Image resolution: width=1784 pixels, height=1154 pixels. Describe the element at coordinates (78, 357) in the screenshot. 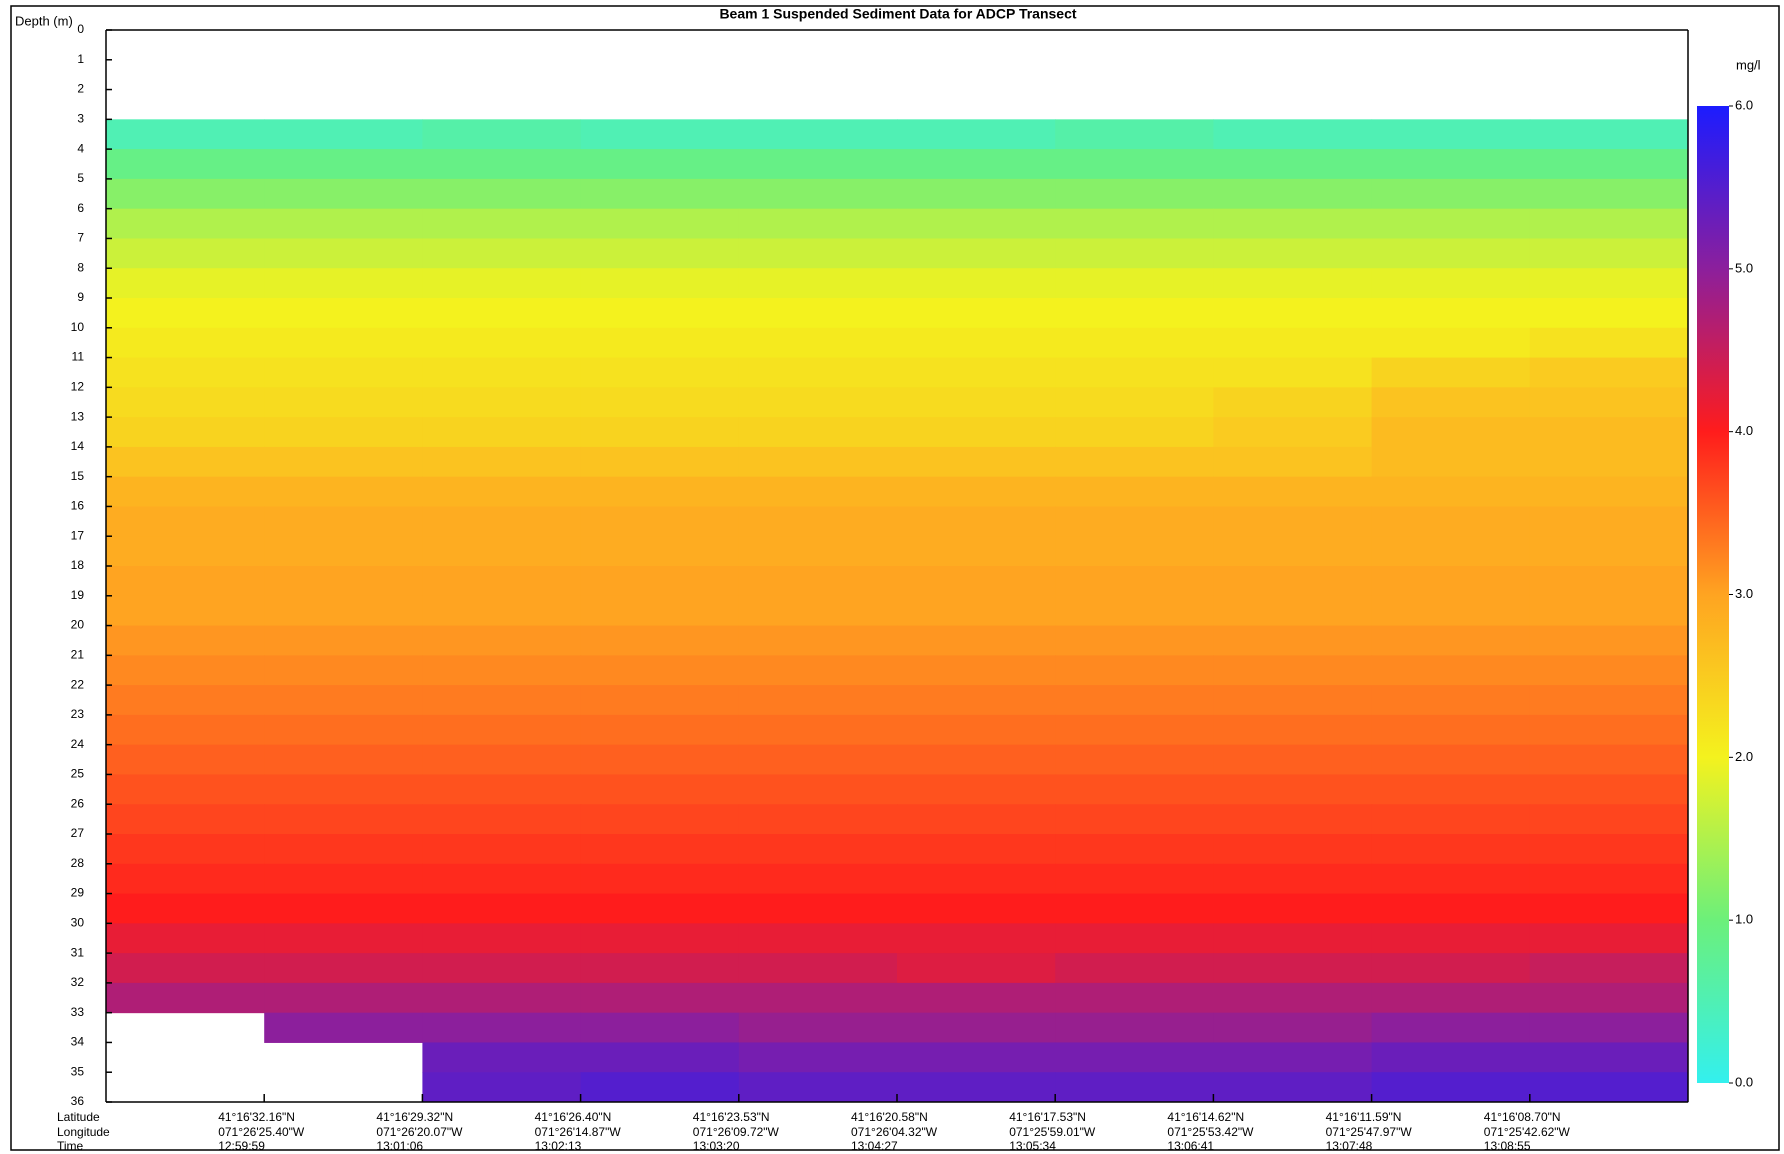

I see `y-tick-label: 11` at that location.